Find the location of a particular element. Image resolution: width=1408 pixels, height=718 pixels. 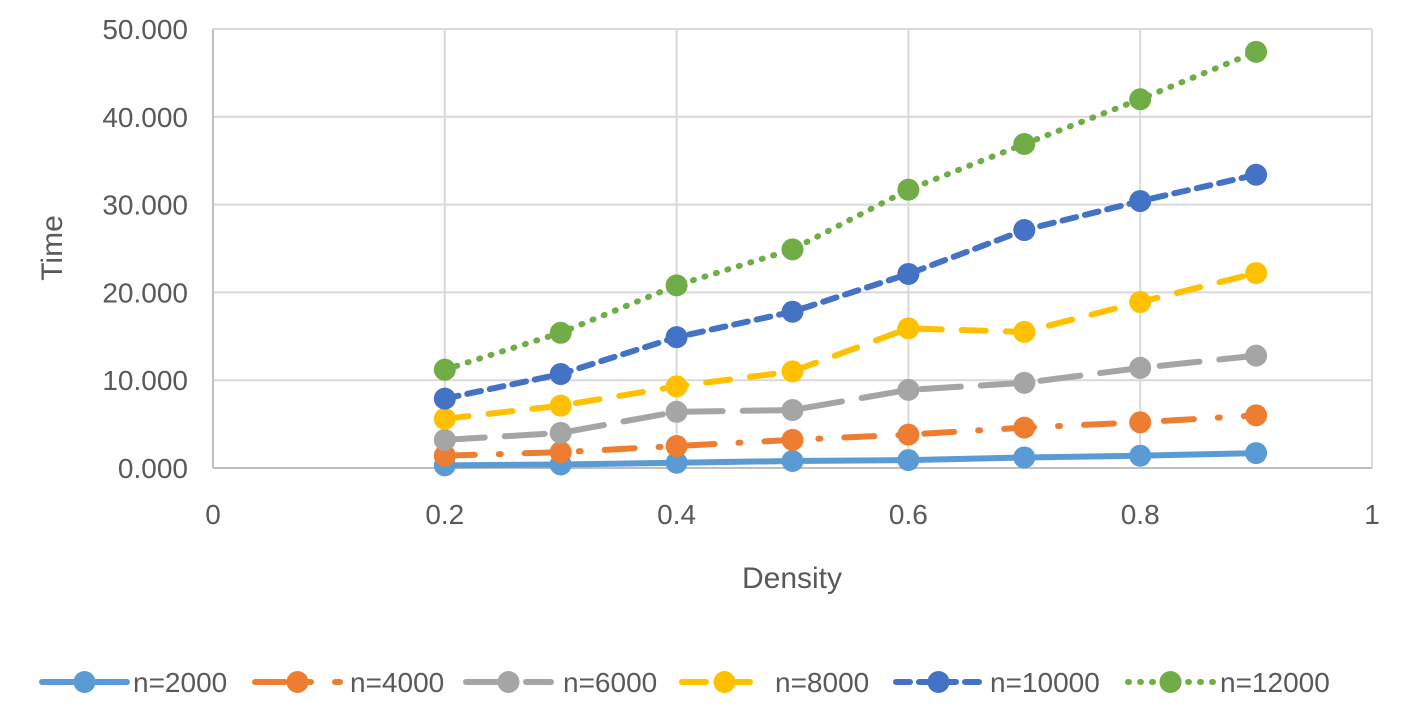

x-tick-label: 1 is located at coordinates (1372, 514).